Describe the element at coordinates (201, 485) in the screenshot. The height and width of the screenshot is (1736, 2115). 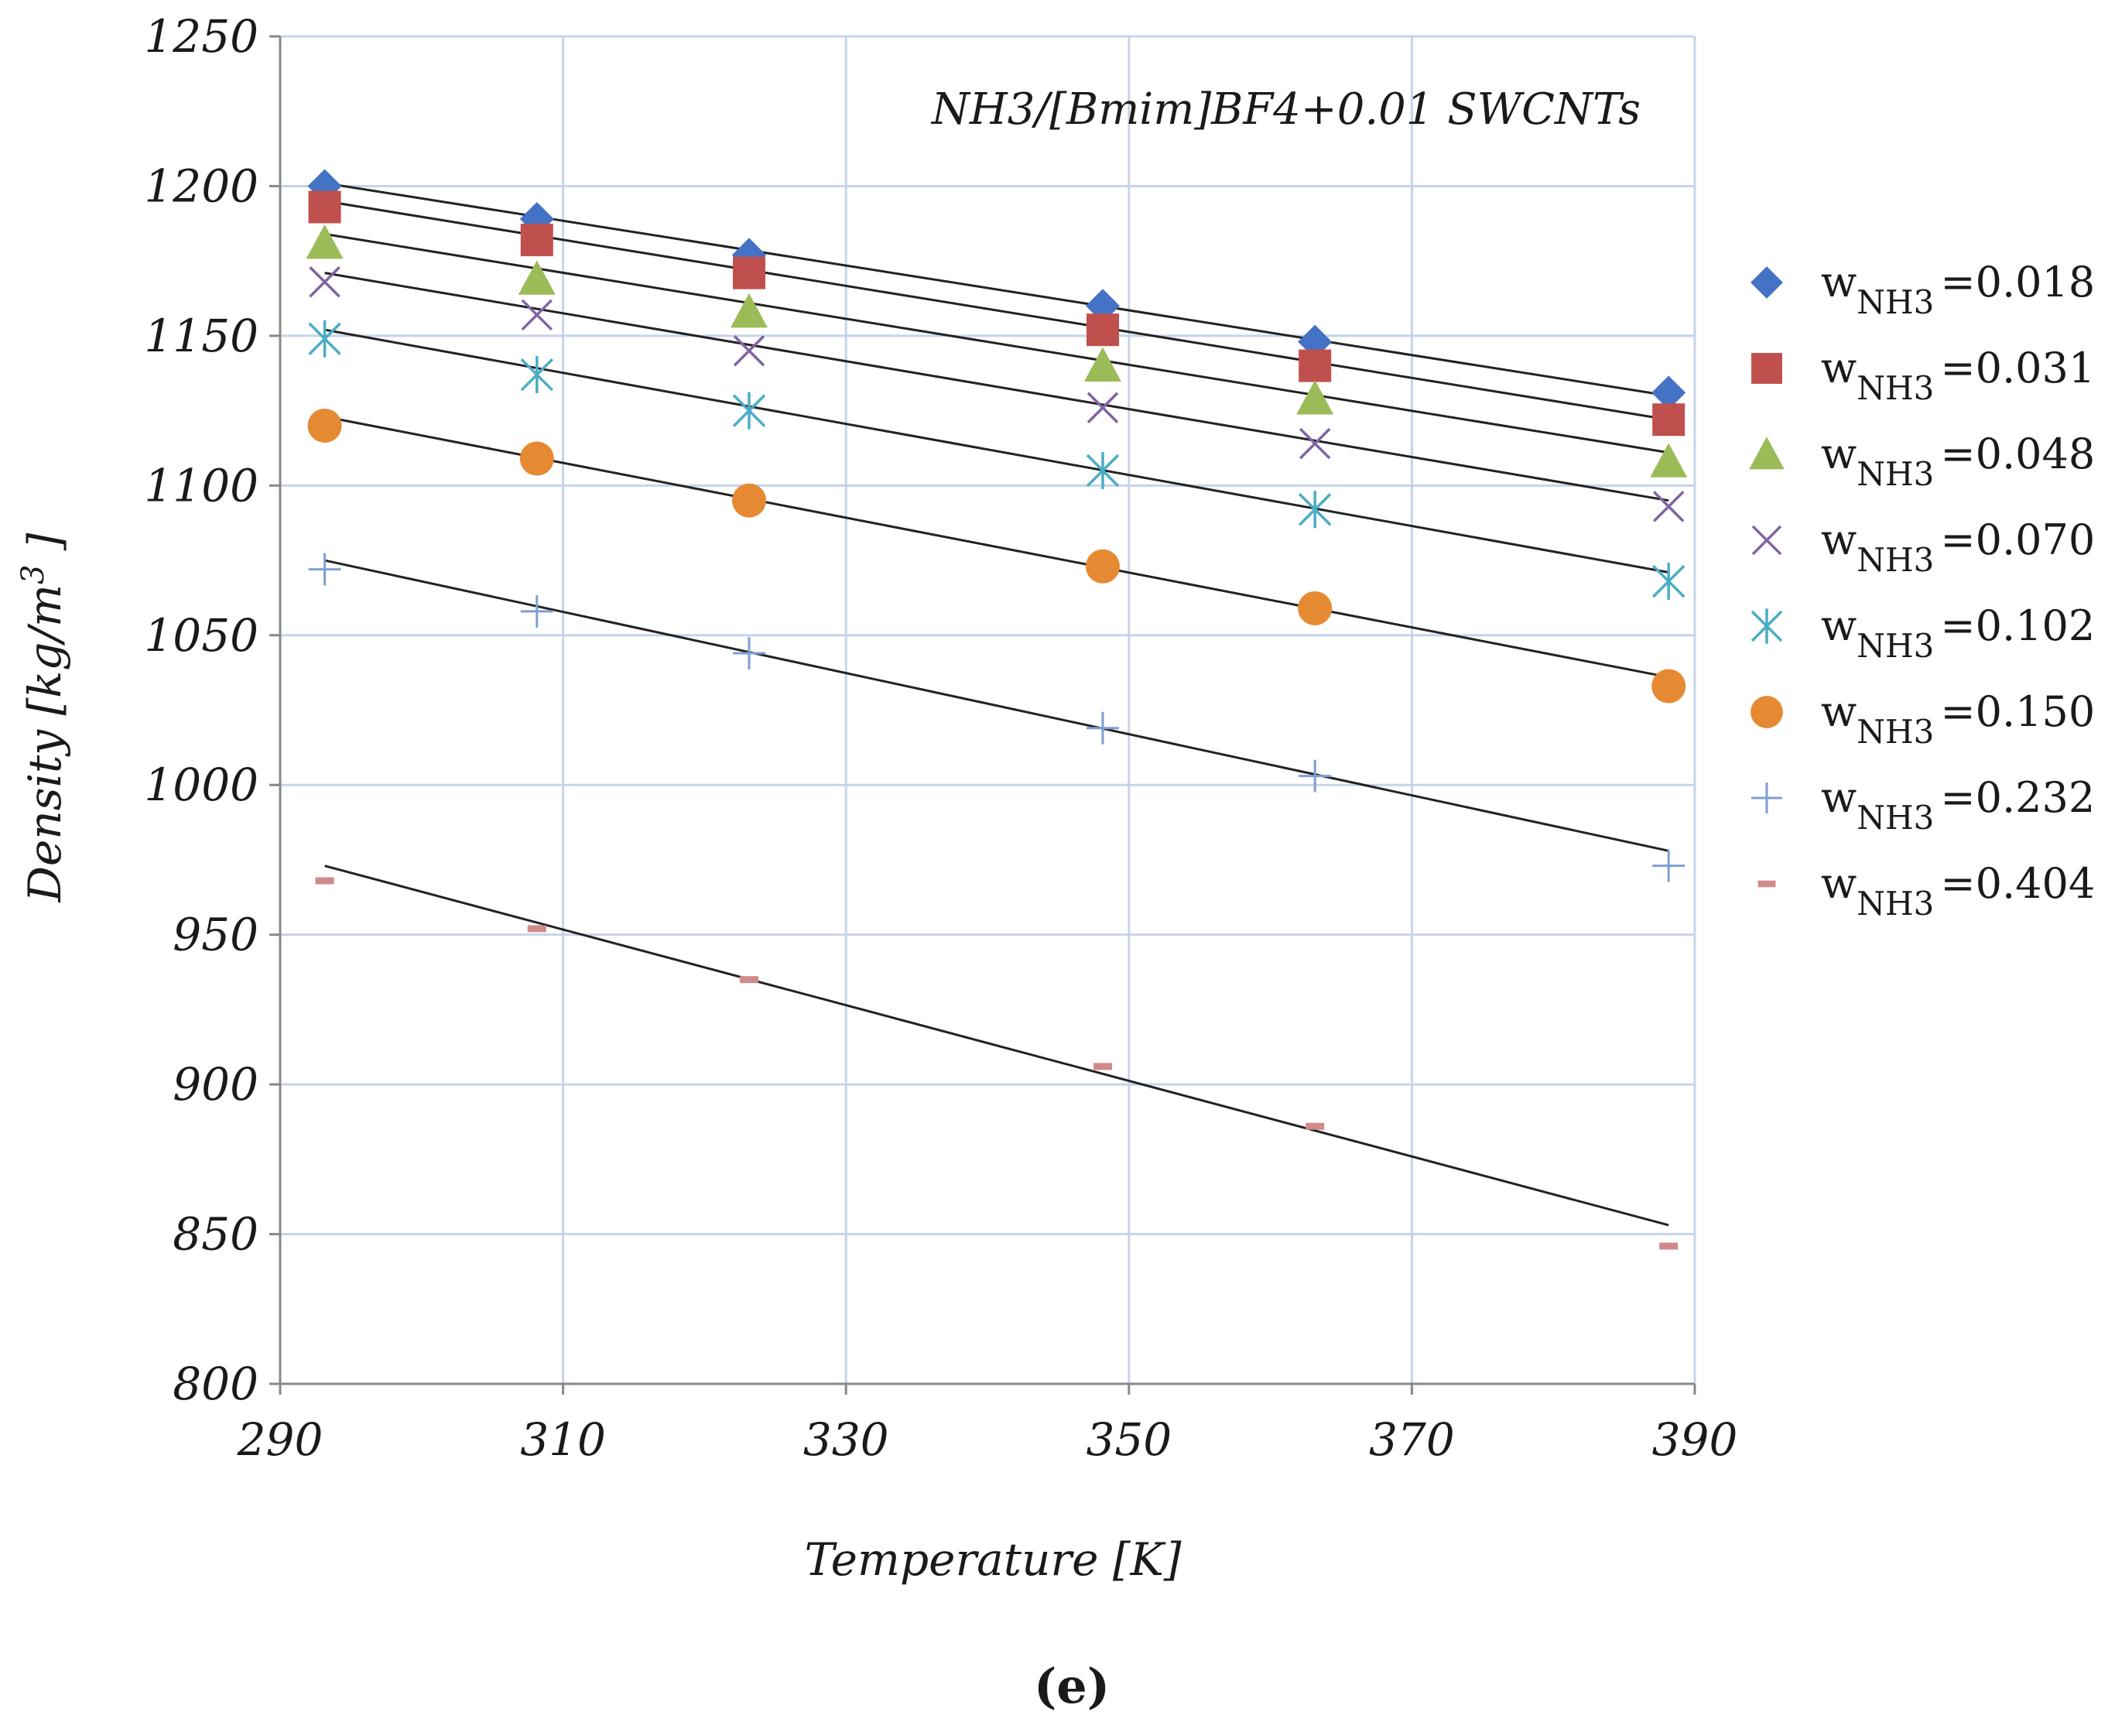
I see `y-tick-label: 1100` at that location.